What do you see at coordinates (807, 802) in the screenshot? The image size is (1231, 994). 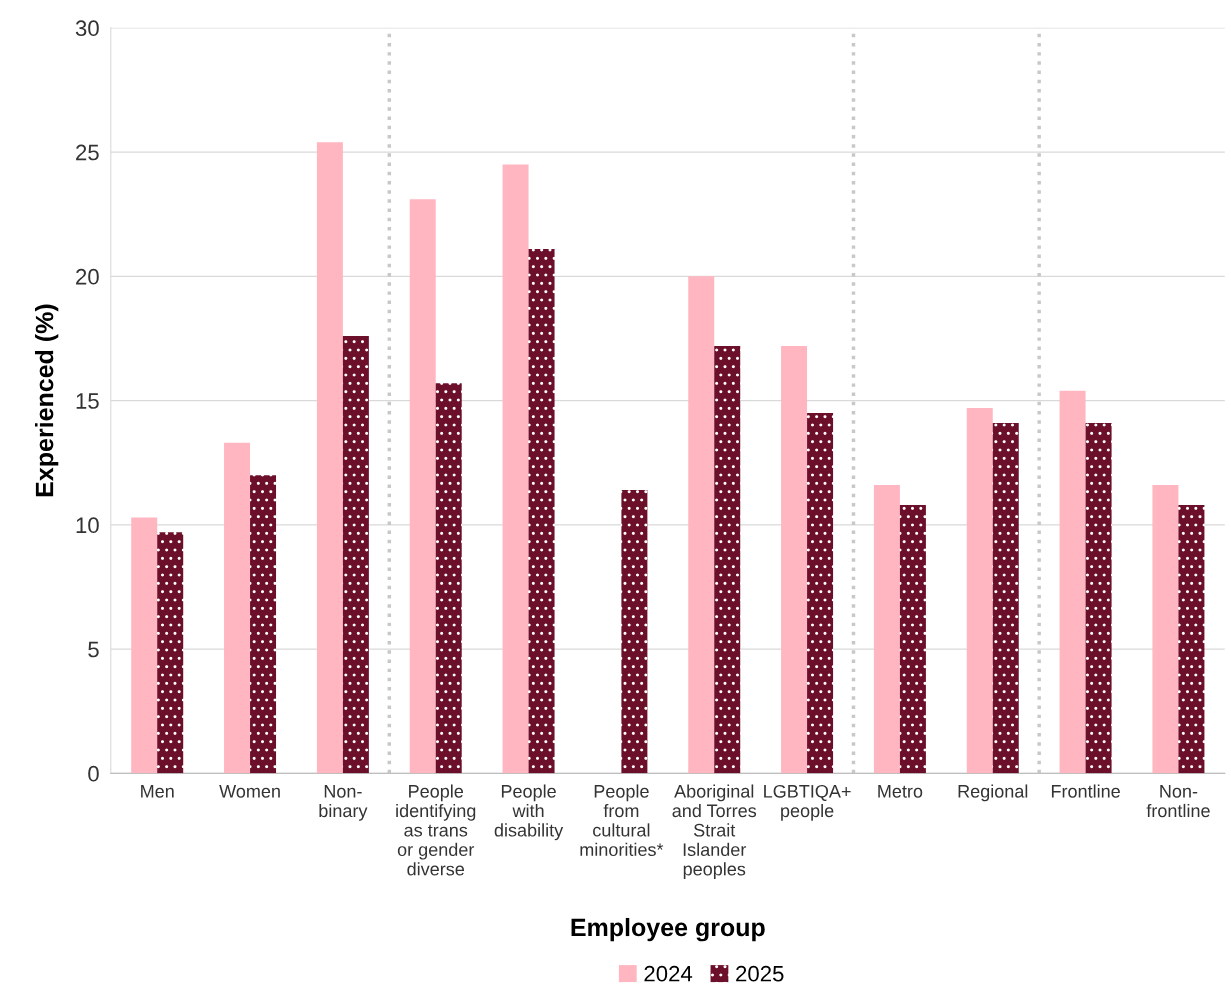 I see `x-tick-label: LGBTIQA+ people` at bounding box center [807, 802].